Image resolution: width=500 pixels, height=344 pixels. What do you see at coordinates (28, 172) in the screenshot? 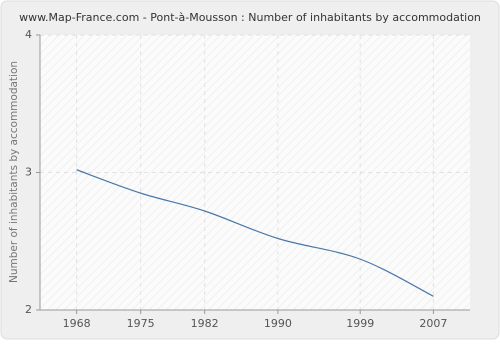
I see `y-tick-label: 3` at bounding box center [28, 172].